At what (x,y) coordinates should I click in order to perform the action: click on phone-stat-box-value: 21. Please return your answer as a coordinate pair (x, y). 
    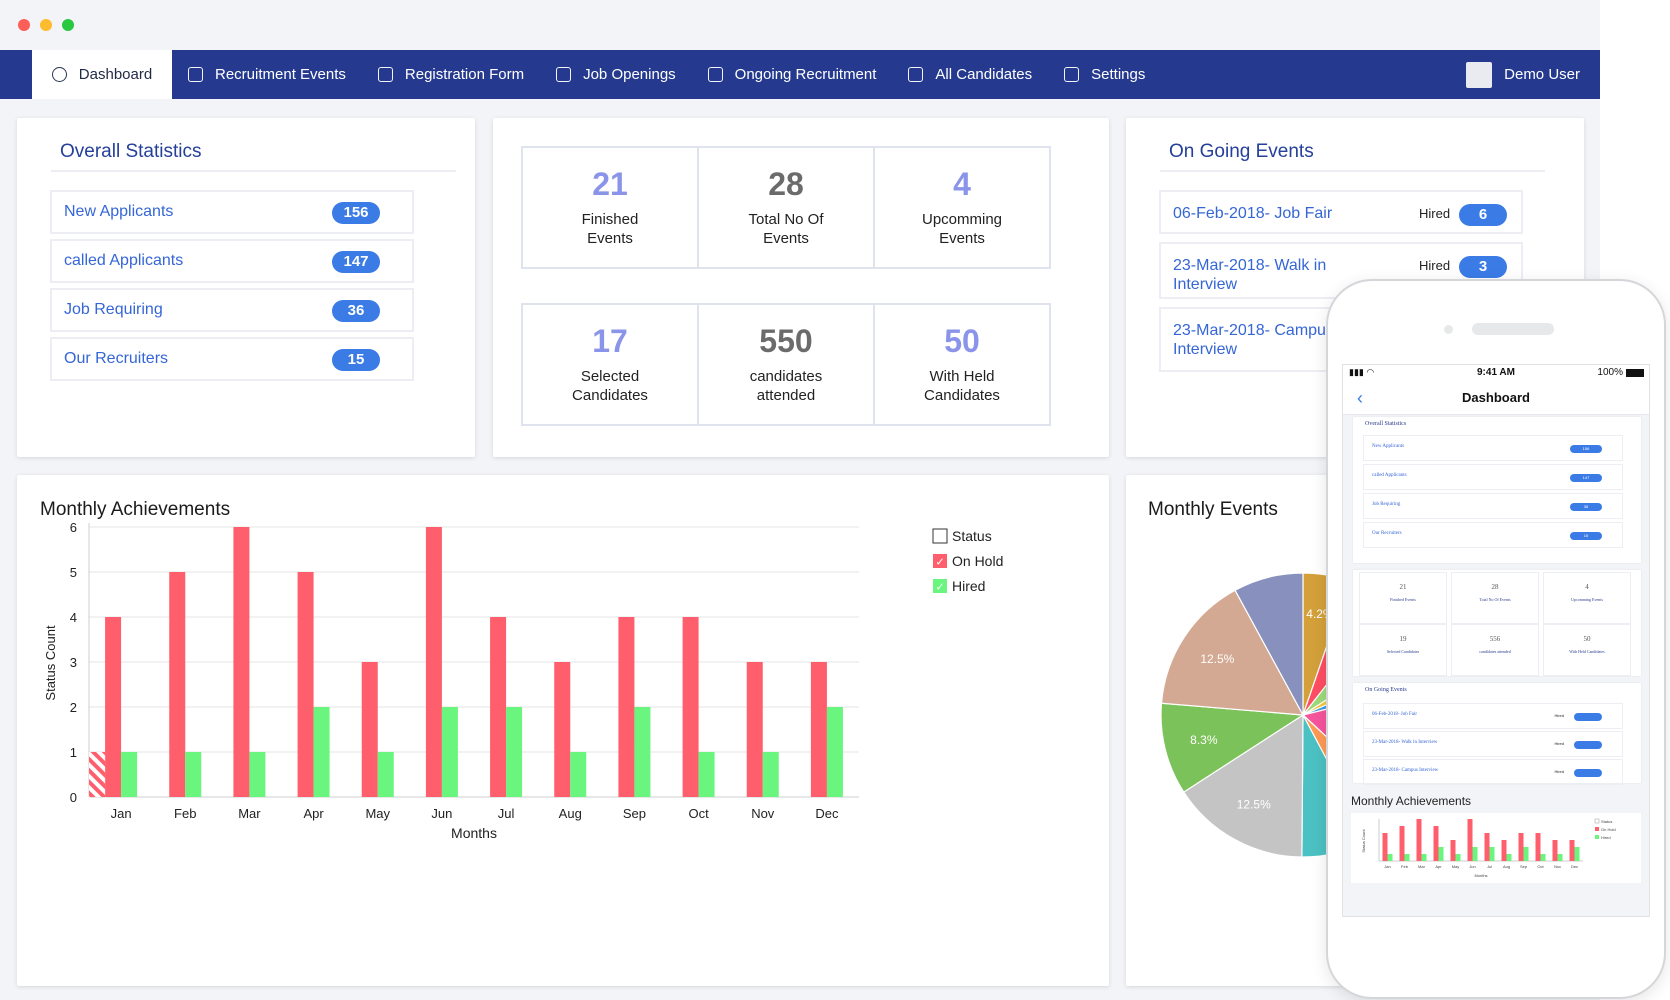
    Looking at the image, I should click on (1403, 587).